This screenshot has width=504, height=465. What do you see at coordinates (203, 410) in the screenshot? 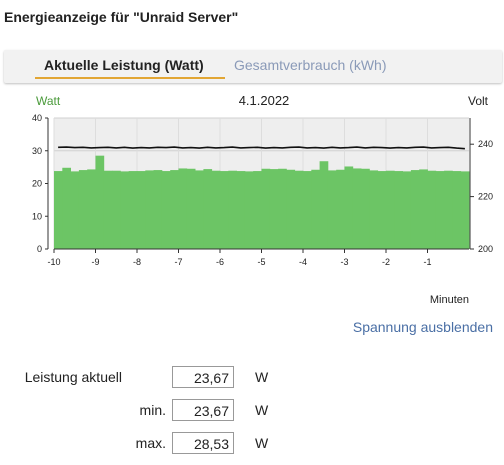
I see `stat-value-min: 23,67` at bounding box center [203, 410].